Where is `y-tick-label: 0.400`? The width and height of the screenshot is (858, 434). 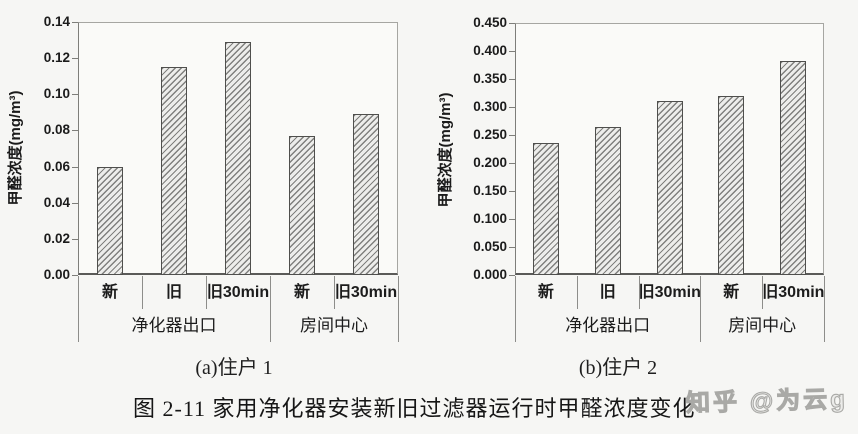 y-tick-label: 0.400 is located at coordinates (490, 50).